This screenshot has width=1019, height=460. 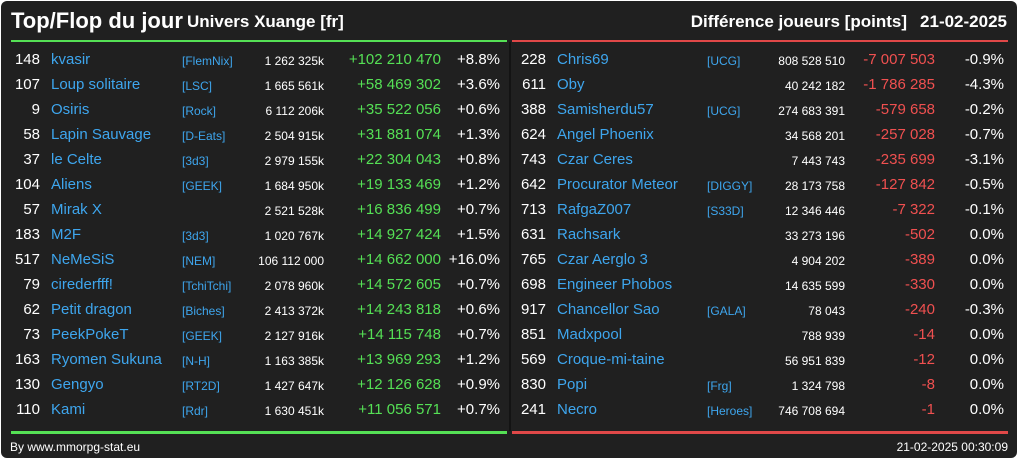 I want to click on player-name-link: Popi, so click(x=572, y=384).